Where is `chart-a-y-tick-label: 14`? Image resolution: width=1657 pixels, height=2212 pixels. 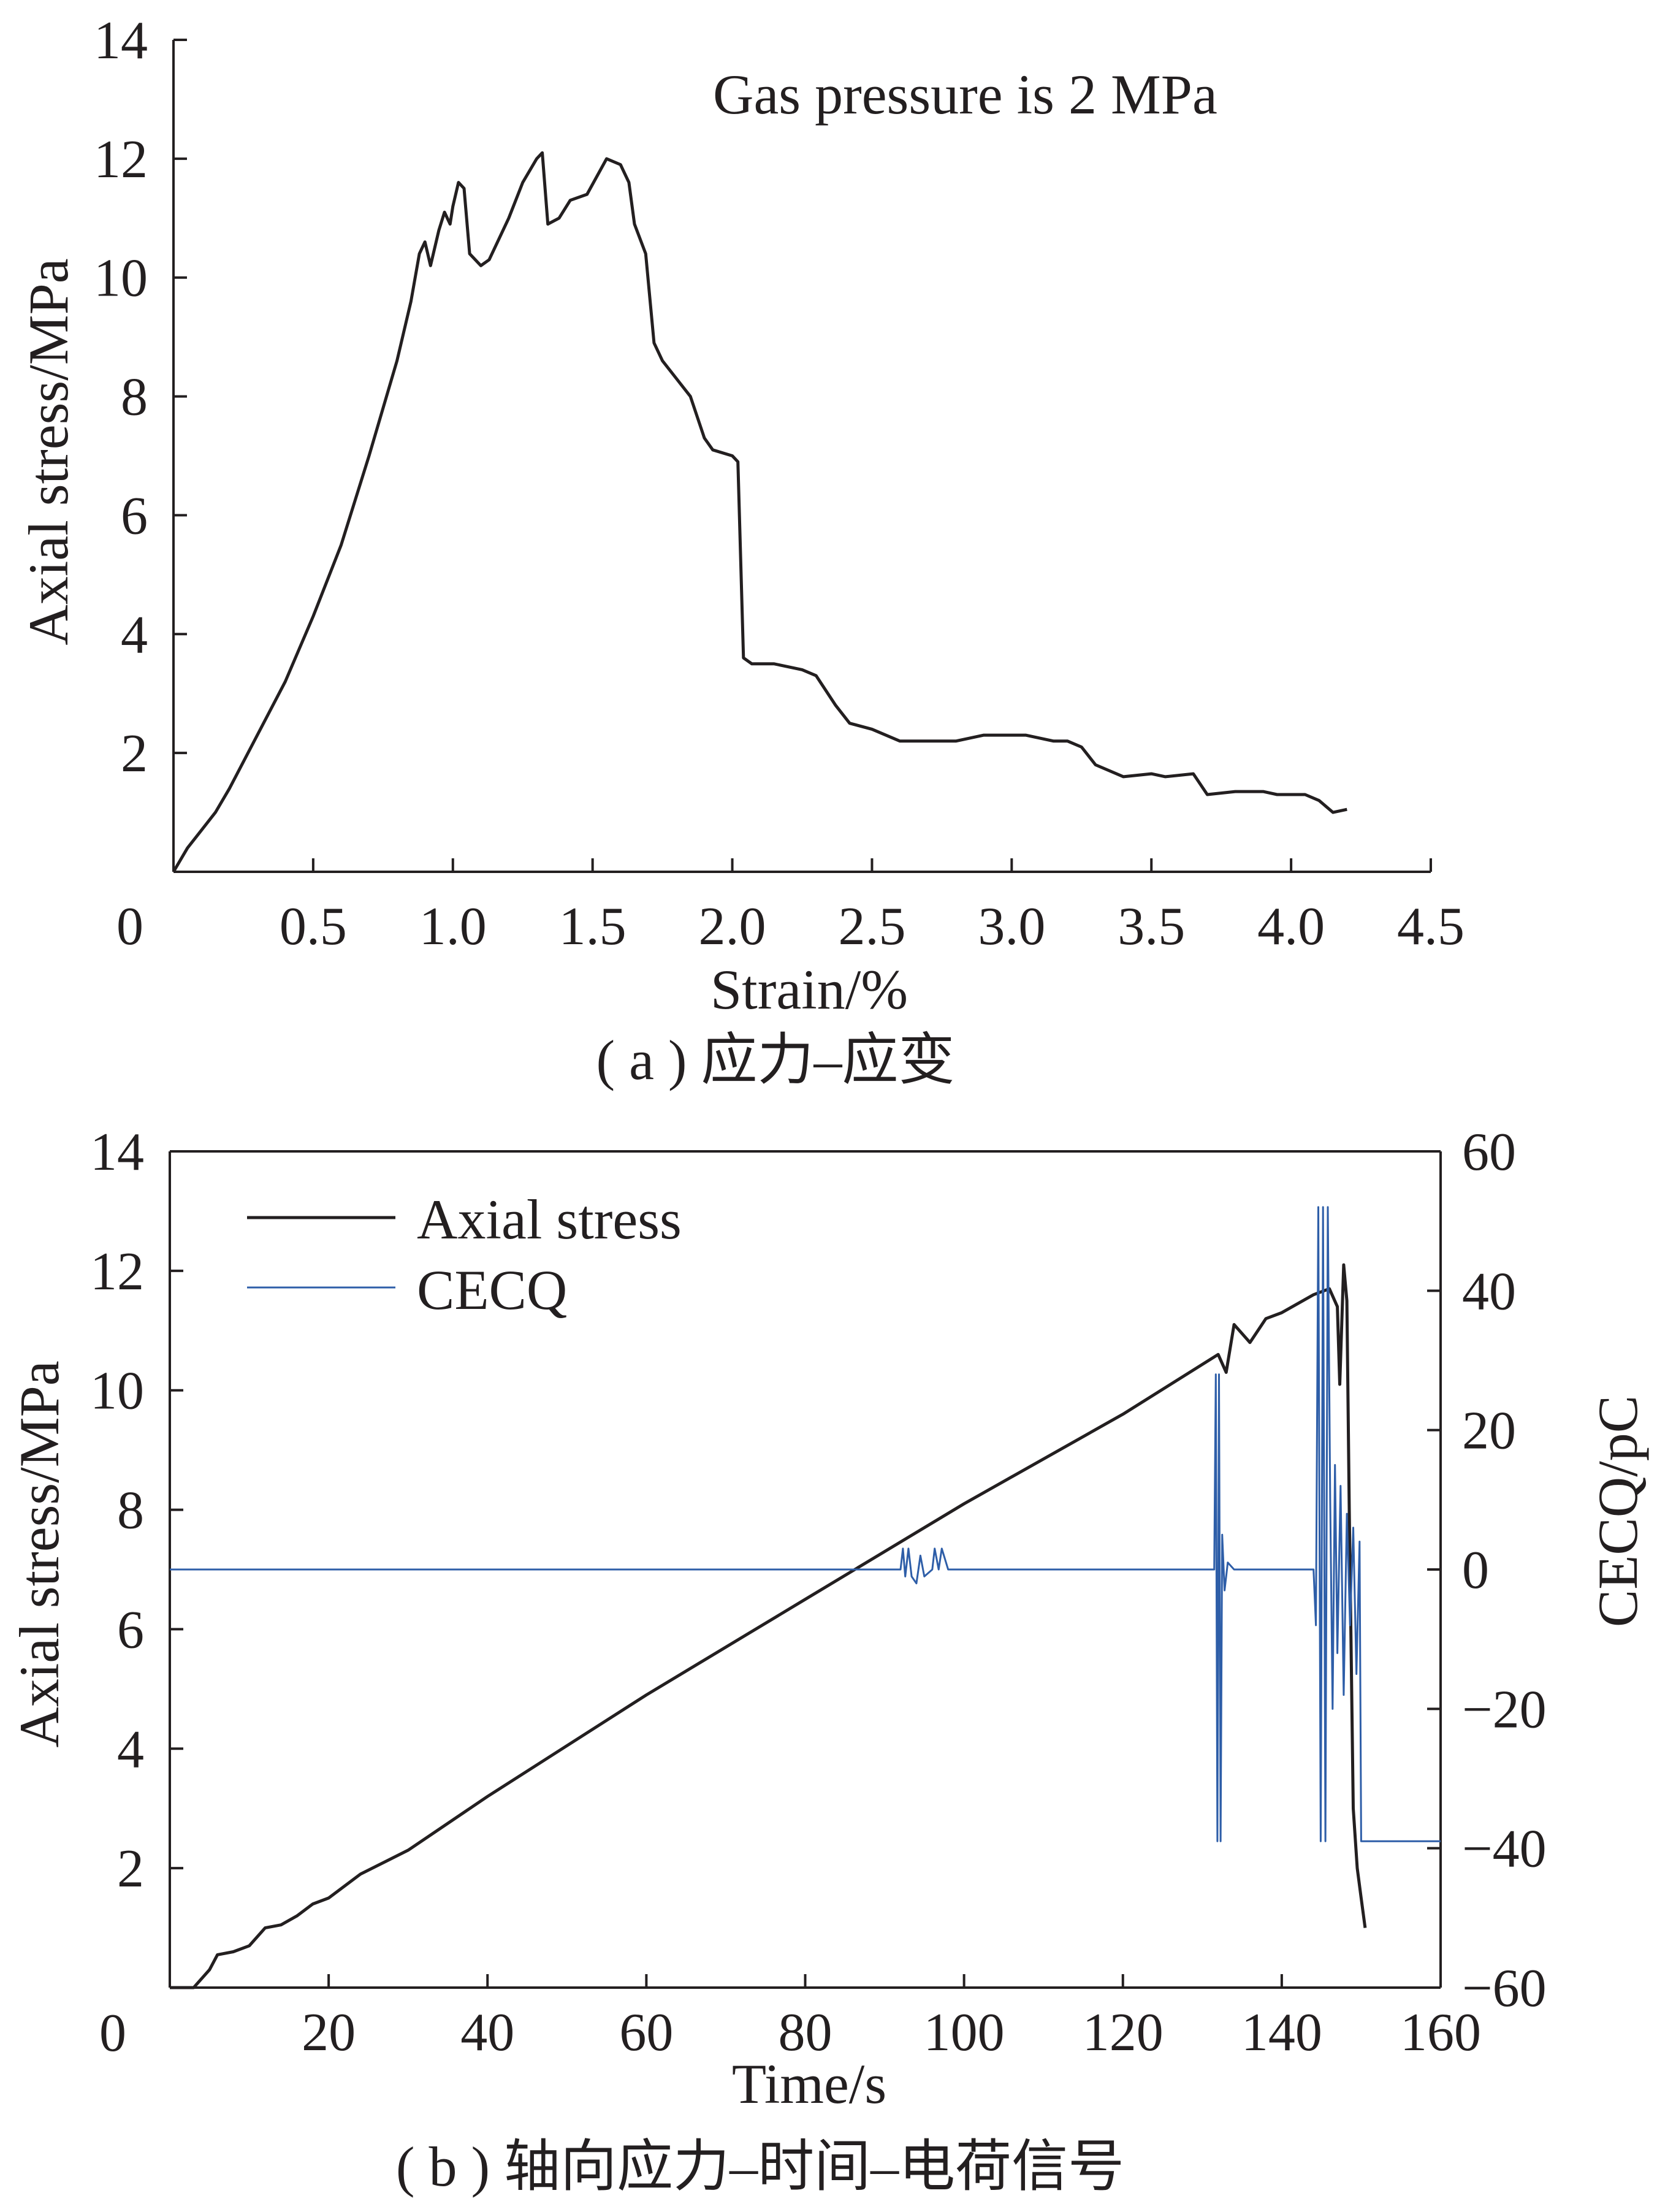 chart-a-y-tick-label: 14 is located at coordinates (121, 41).